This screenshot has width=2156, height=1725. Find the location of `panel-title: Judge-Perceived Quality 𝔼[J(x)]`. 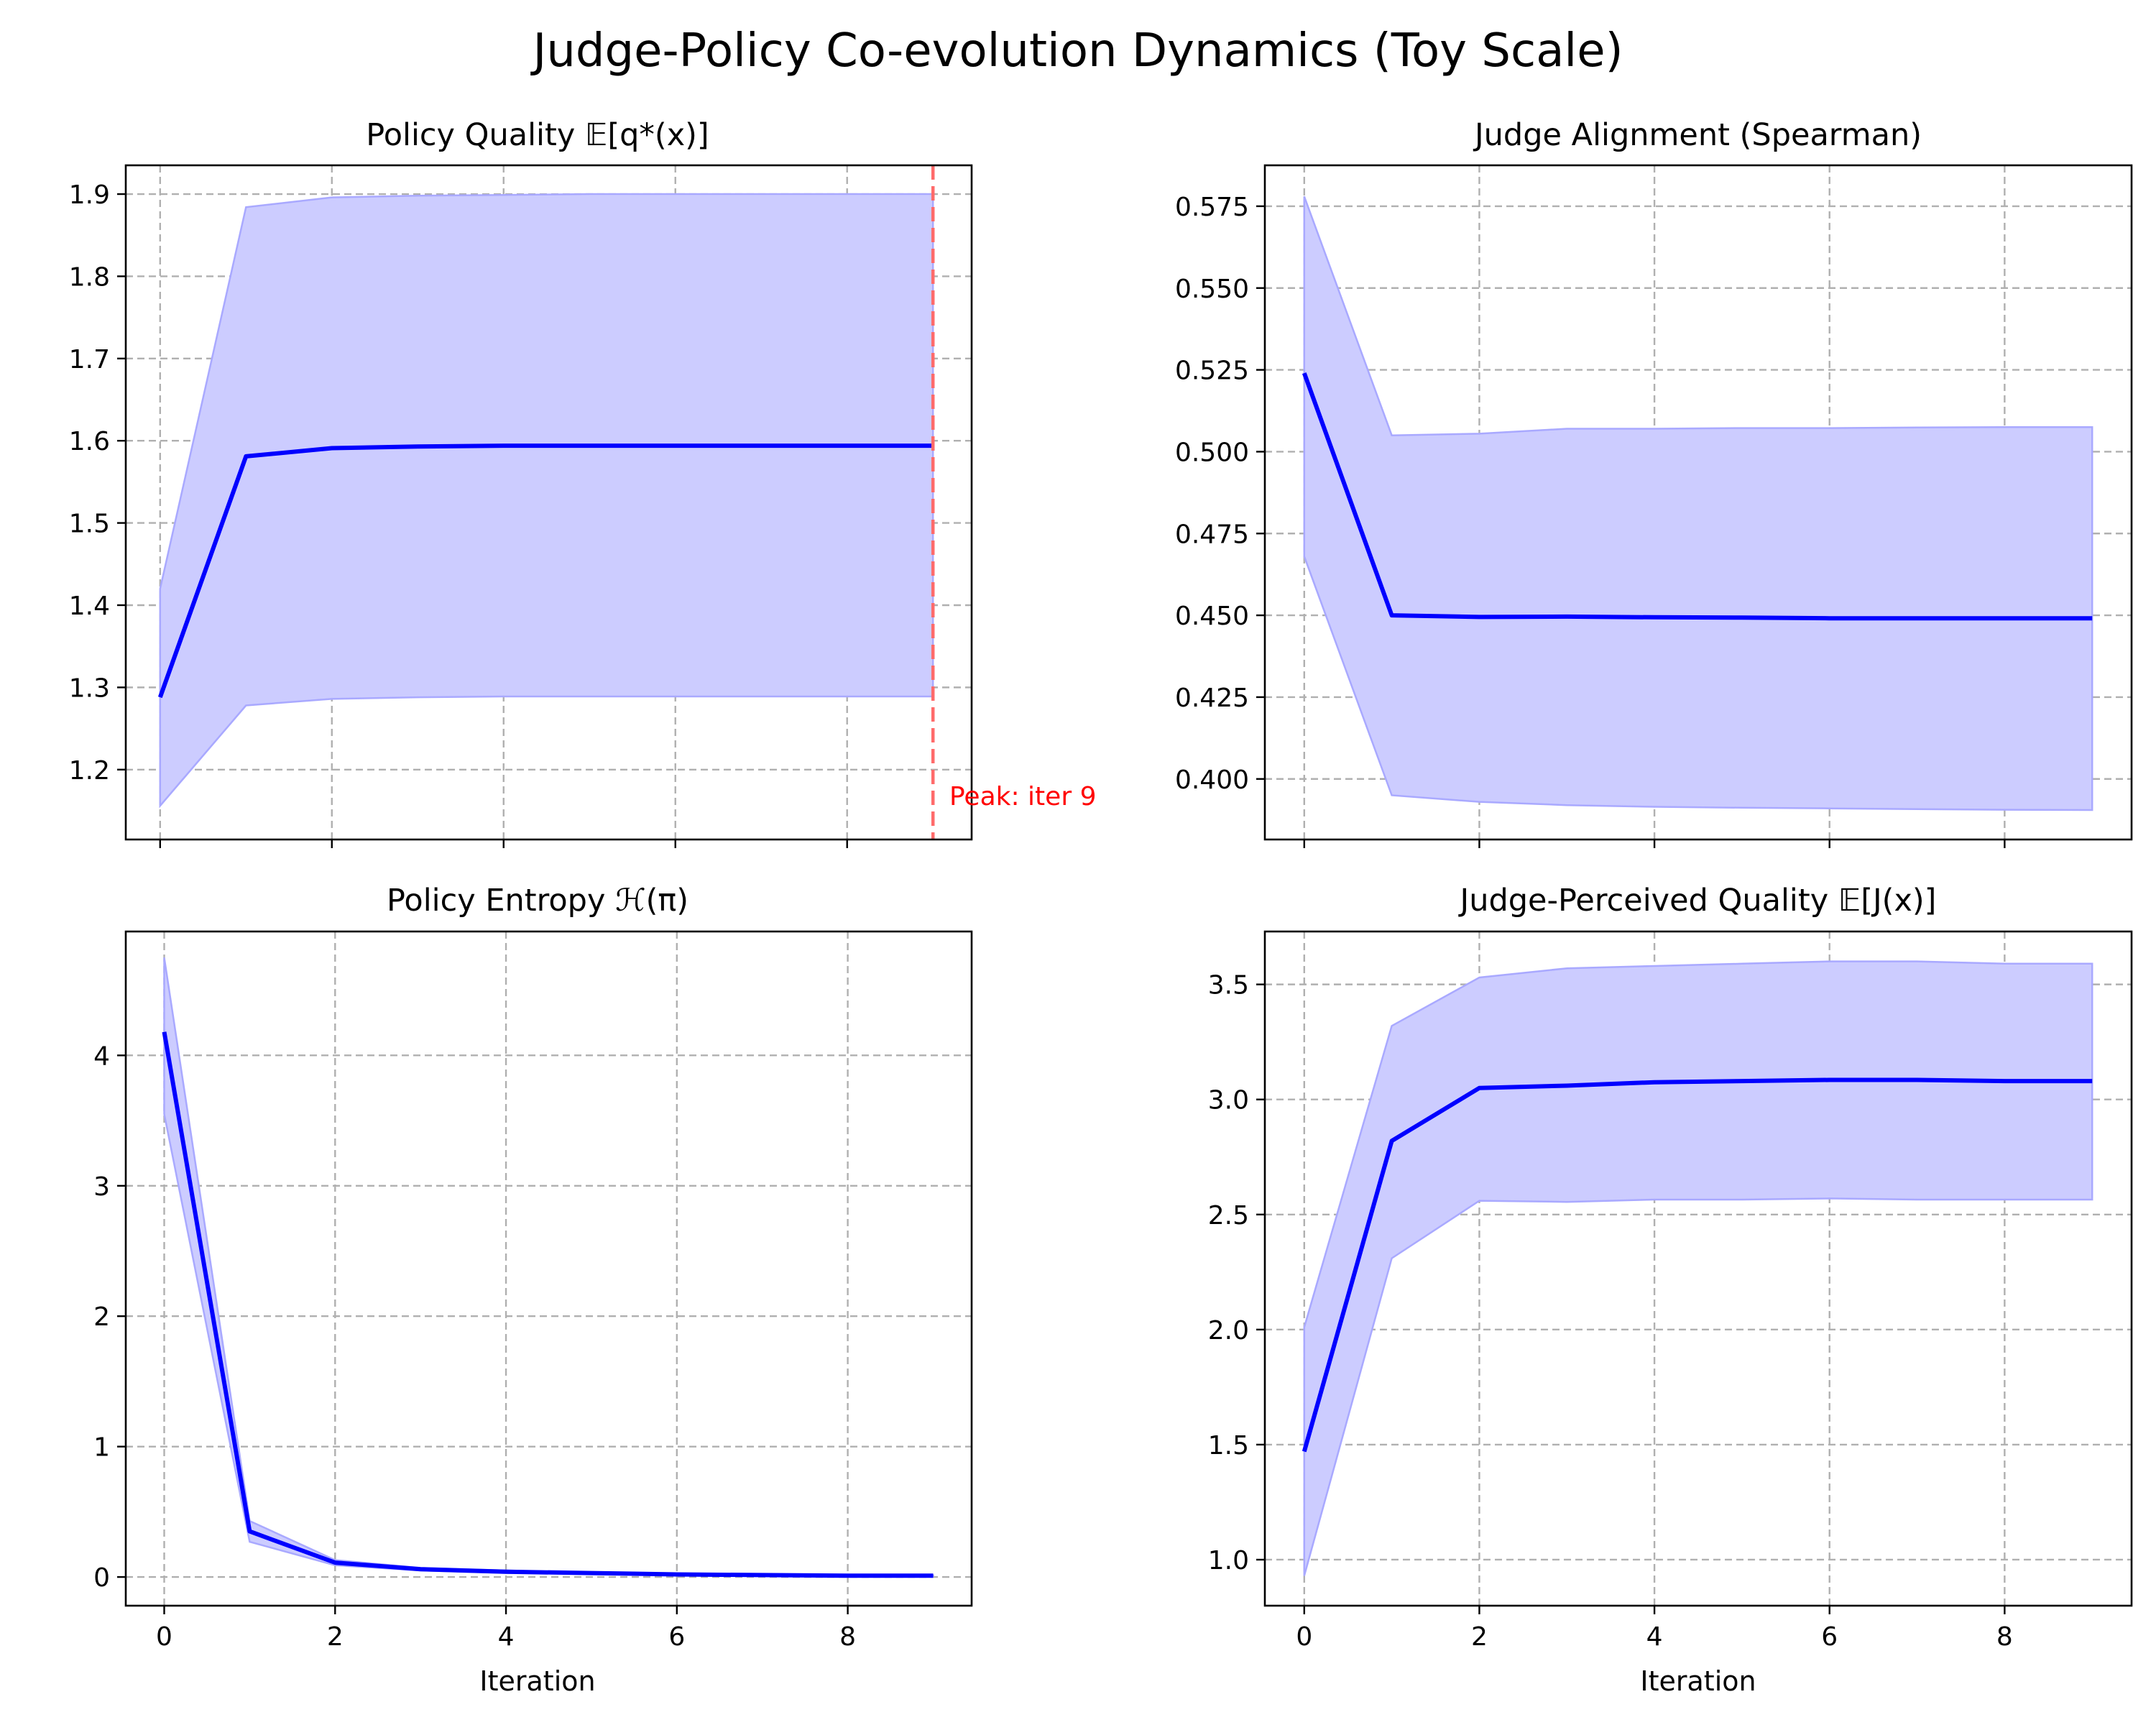

panel-title: Judge-Perceived Quality 𝔼[J(x)] is located at coordinates (1698, 901).